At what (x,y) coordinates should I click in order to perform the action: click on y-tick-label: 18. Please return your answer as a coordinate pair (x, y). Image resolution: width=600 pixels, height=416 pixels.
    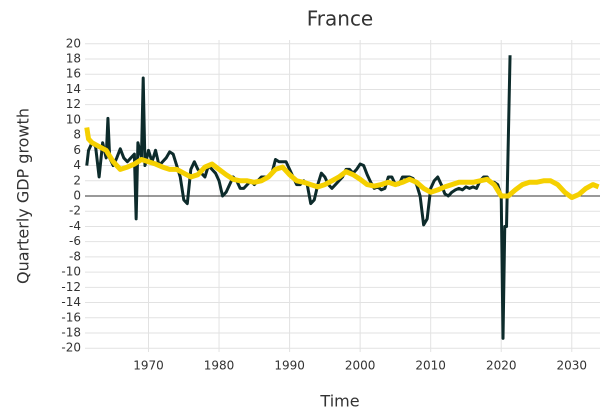
    Looking at the image, I should click on (73, 59).